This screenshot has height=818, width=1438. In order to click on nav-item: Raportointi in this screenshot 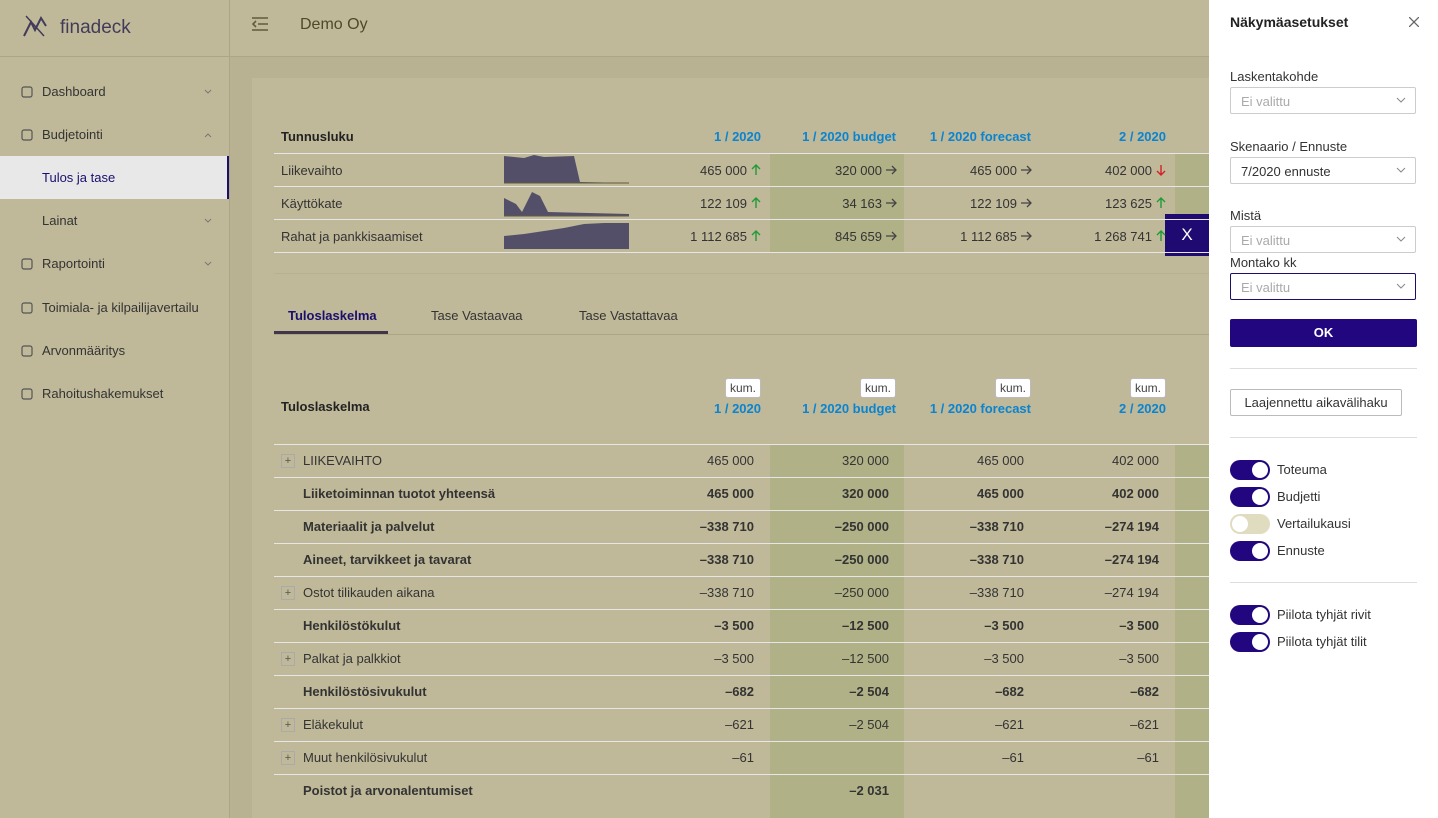, I will do `click(114, 263)`.